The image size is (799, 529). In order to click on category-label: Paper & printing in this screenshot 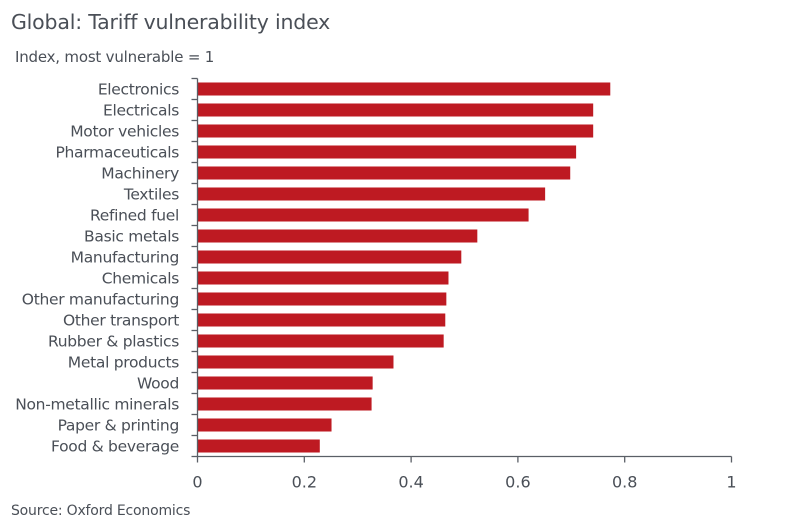, I will do `click(118, 426)`.